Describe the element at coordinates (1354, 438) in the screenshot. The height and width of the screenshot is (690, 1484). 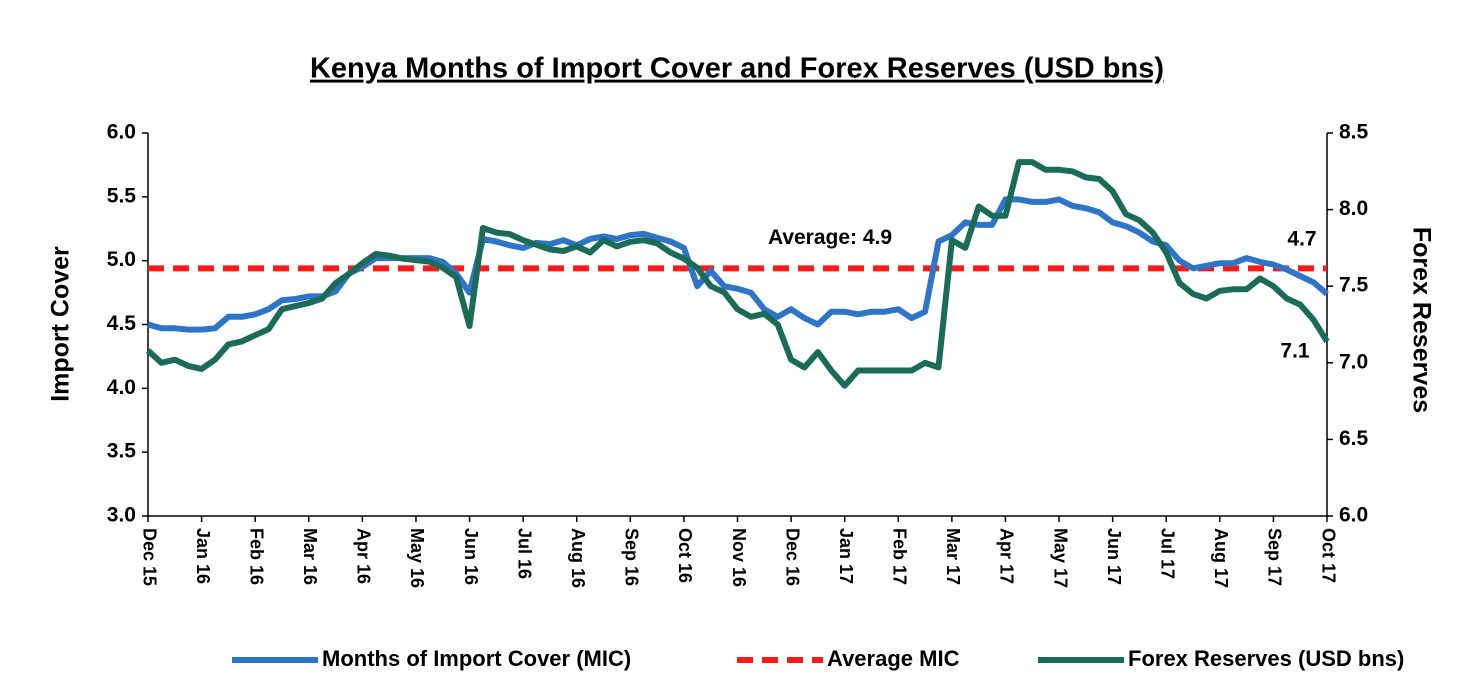
I see `y2-tick-label: 6.5` at that location.